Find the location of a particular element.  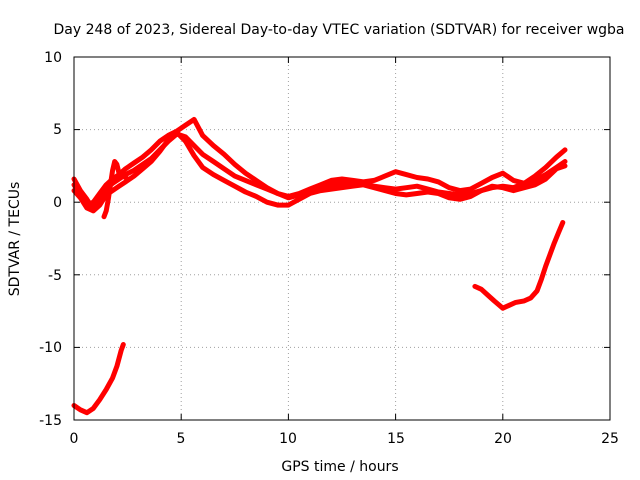

series-trace-d is located at coordinates (116, 189).